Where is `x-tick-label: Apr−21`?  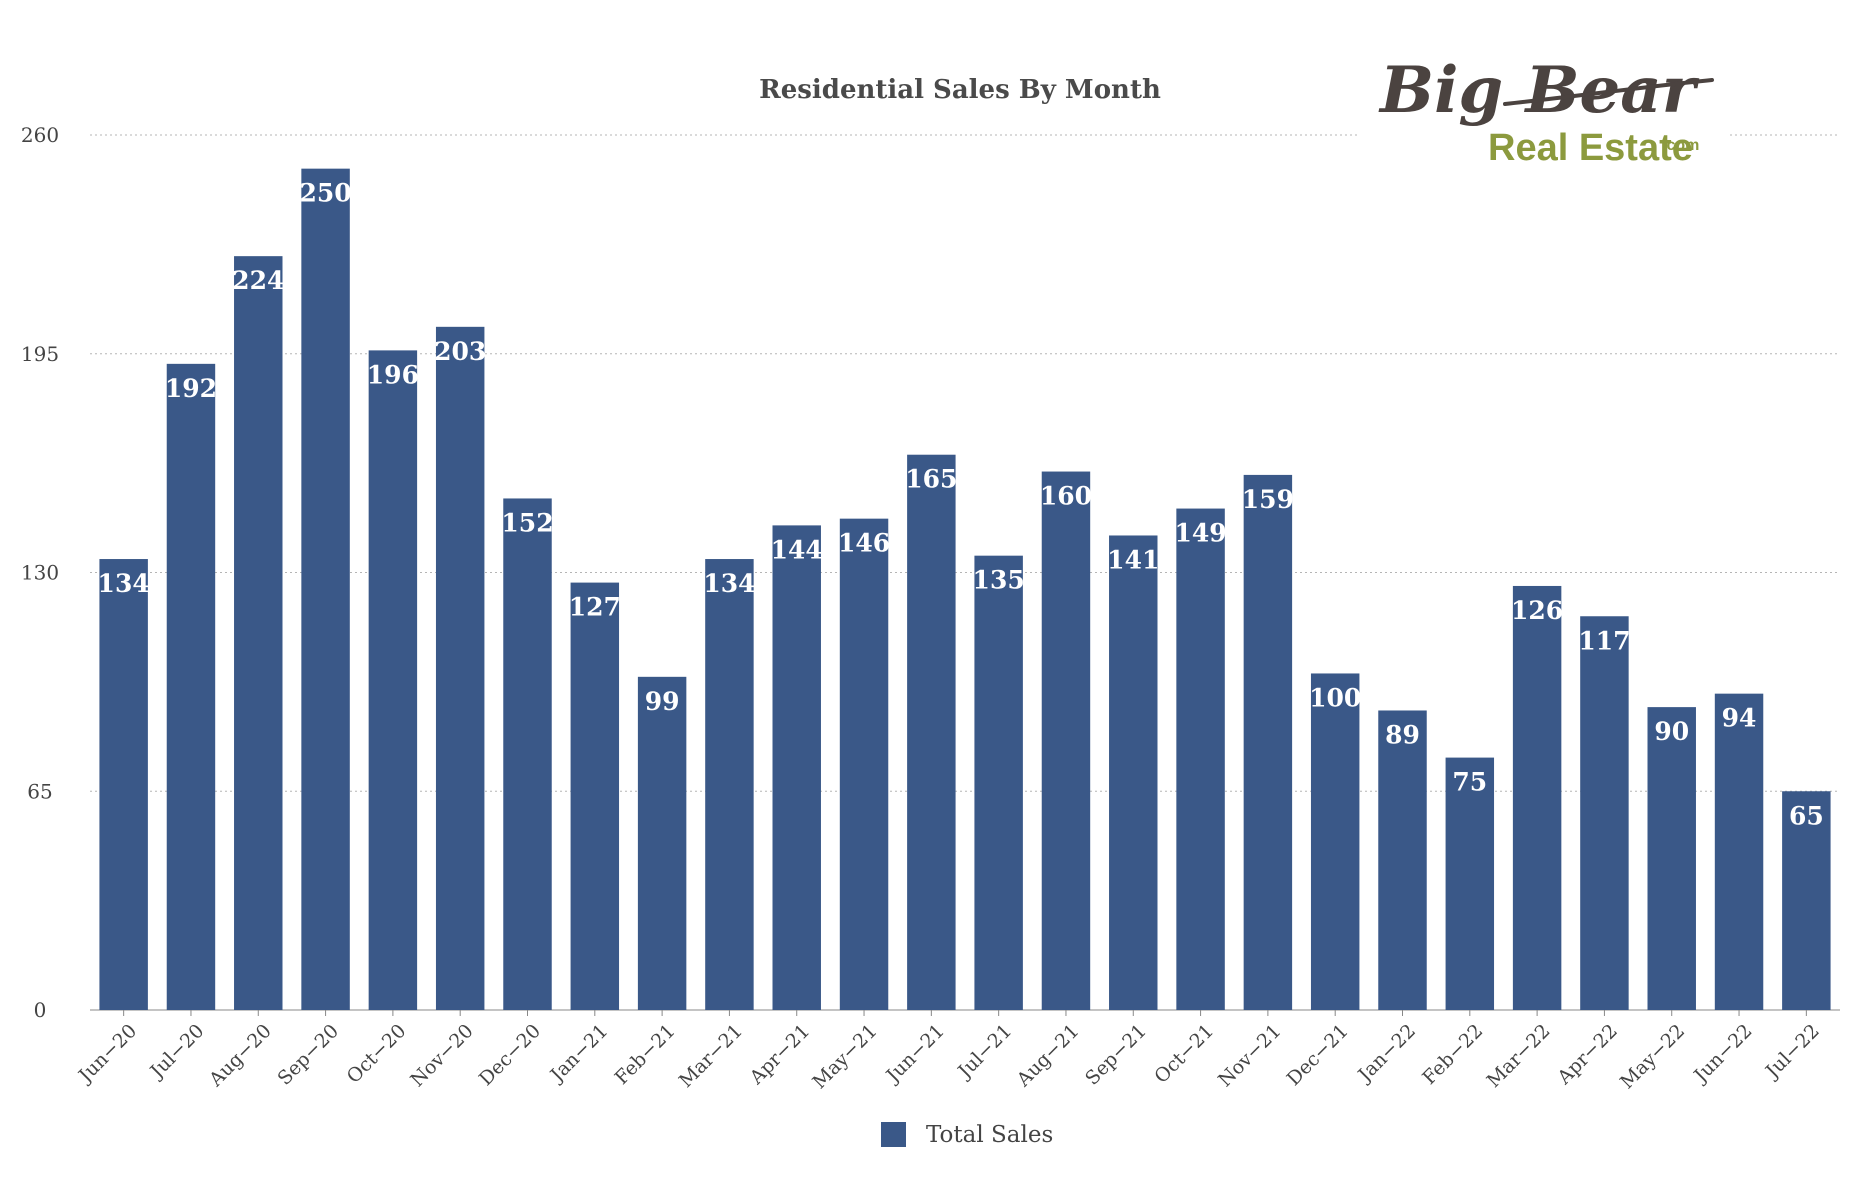
x-tick-label: Apr−21 is located at coordinates (779, 1054).